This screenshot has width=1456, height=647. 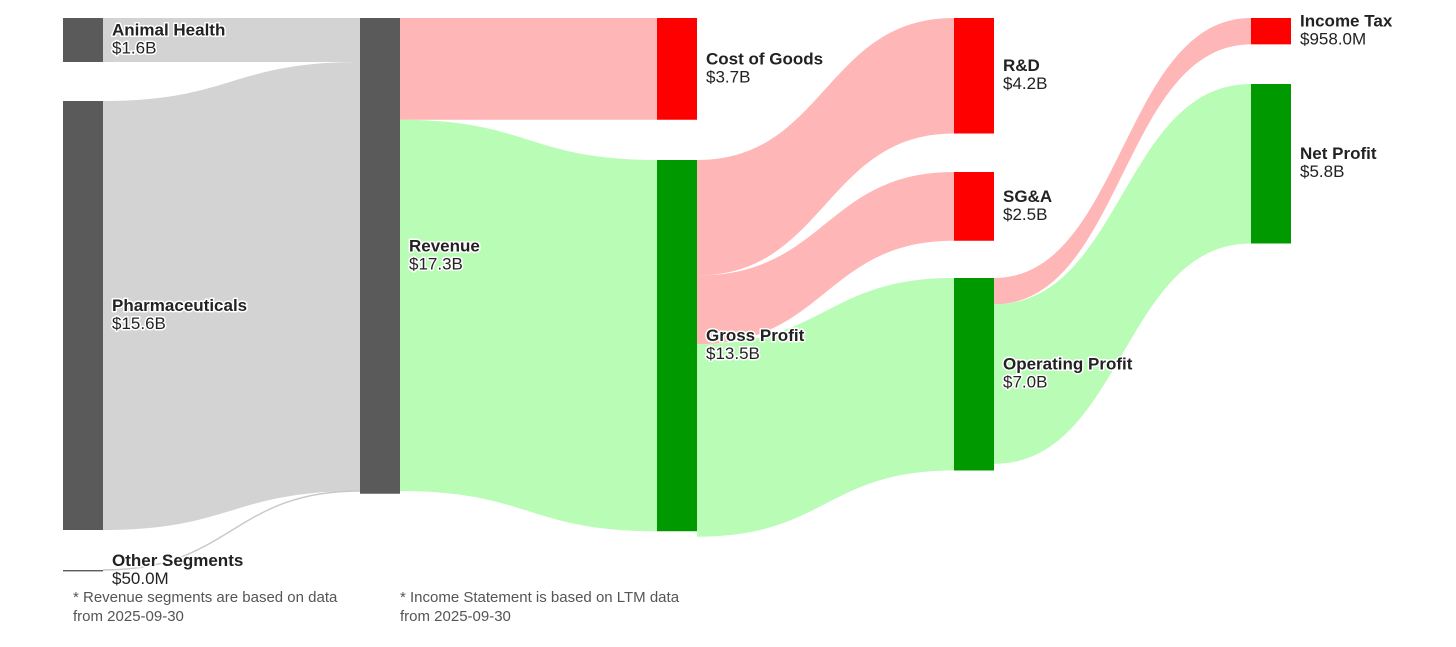 I want to click on footnote: * Revenue segments are based on data, so click(x=205, y=597).